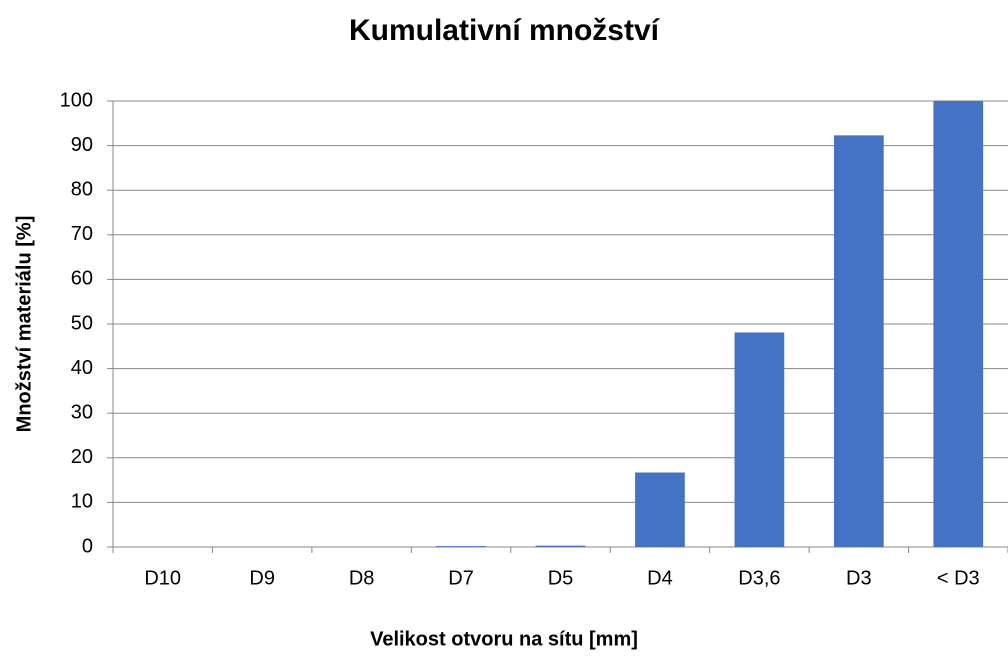 This screenshot has height=659, width=1008. I want to click on x-tick-label: D5, so click(561, 578).